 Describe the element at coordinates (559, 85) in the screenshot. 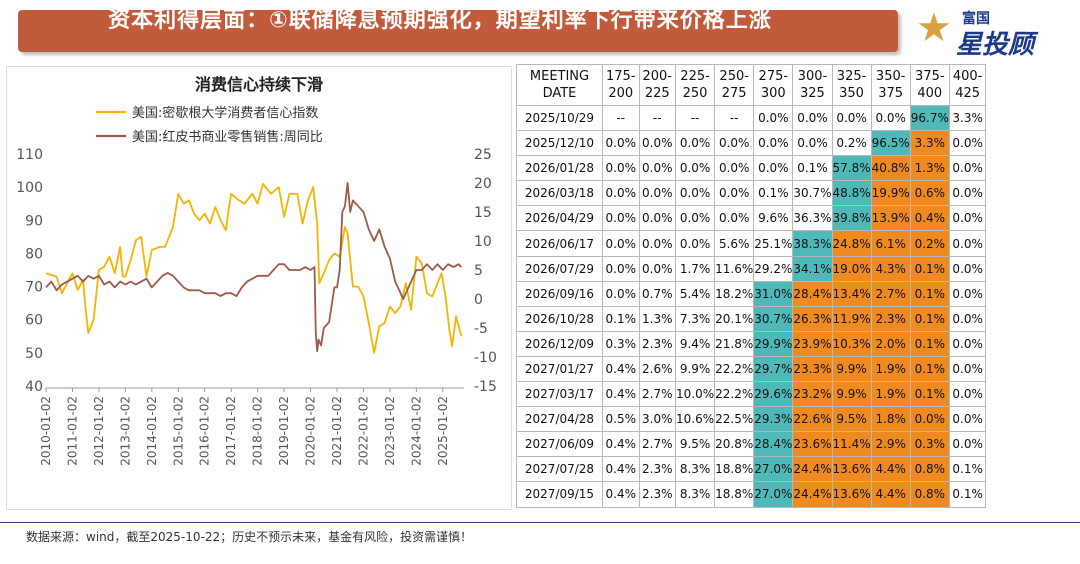

I see `header-meeting-date: MEETING DATE` at that location.